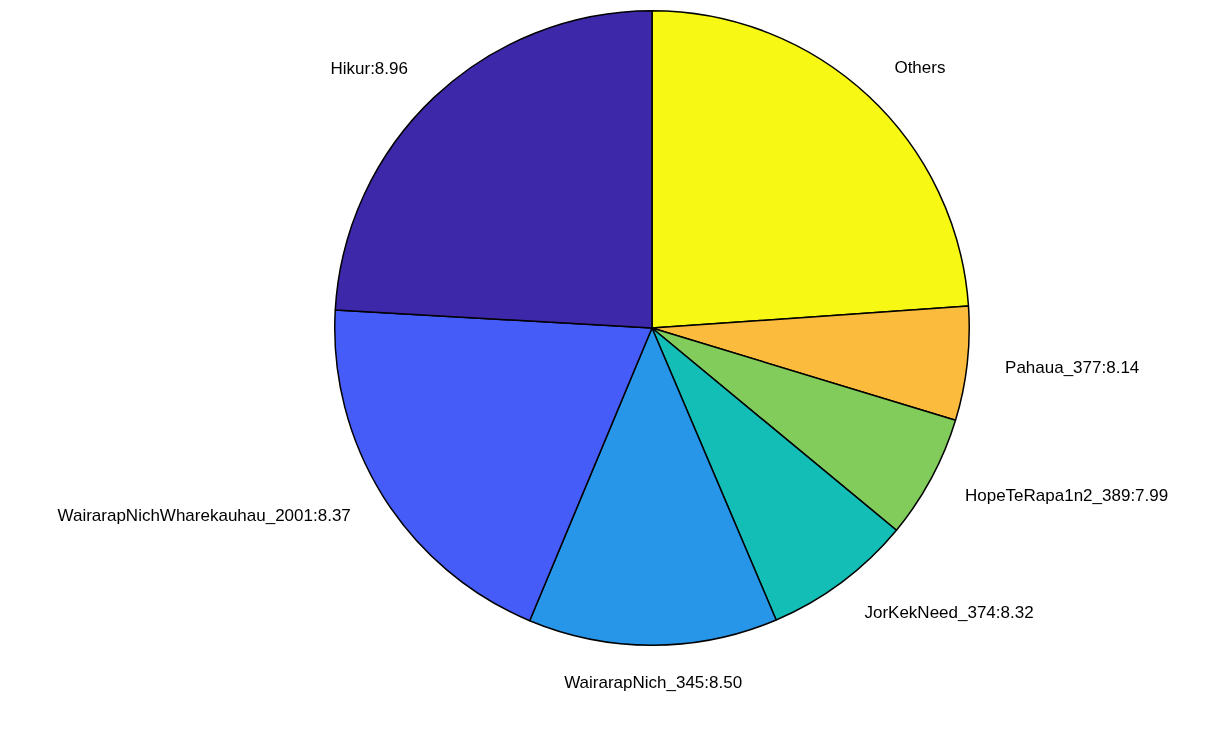  What do you see at coordinates (949, 612) in the screenshot?
I see `slice-label: JorKekNeed_374:8.32` at bounding box center [949, 612].